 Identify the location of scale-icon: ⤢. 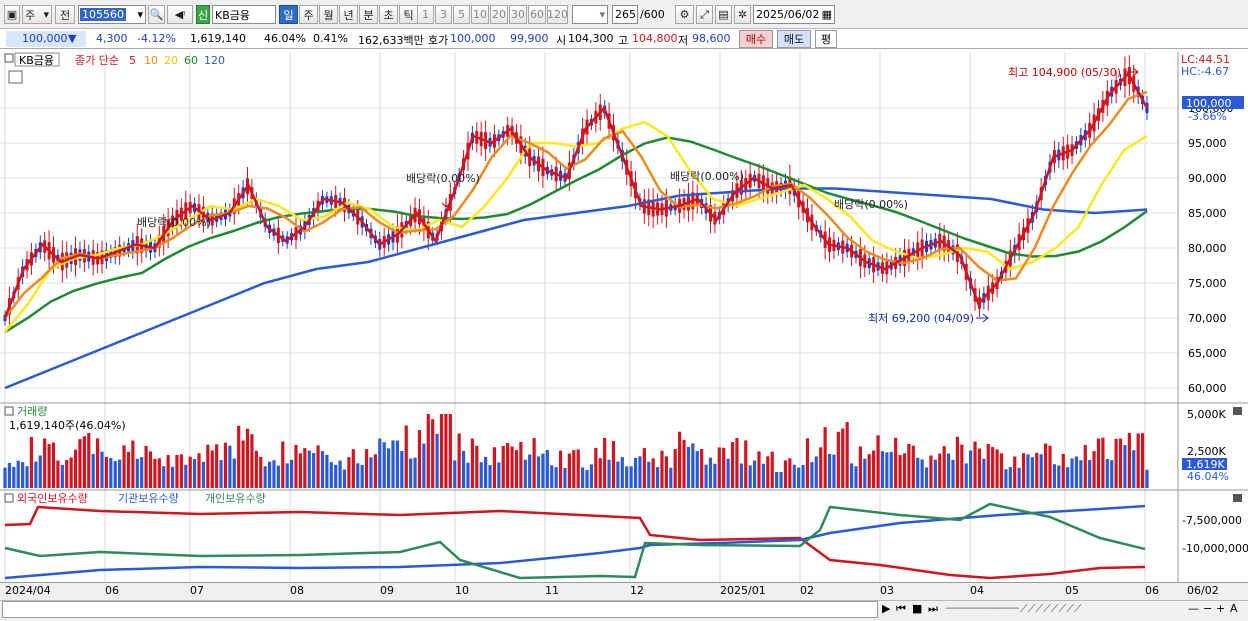
(704, 14).